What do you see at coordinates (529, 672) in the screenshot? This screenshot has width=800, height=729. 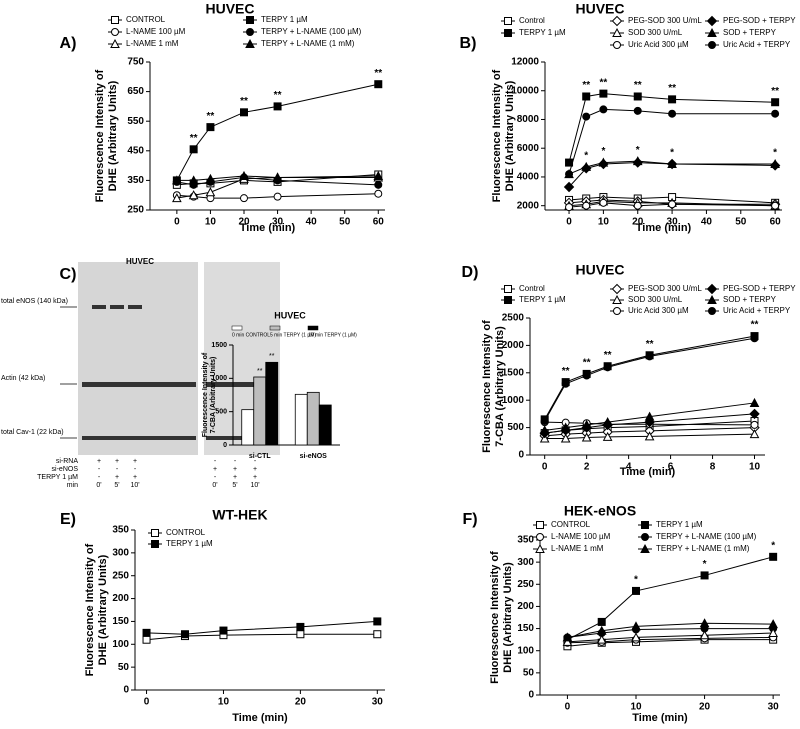 I see `y-tick-label: 50` at bounding box center [529, 672].